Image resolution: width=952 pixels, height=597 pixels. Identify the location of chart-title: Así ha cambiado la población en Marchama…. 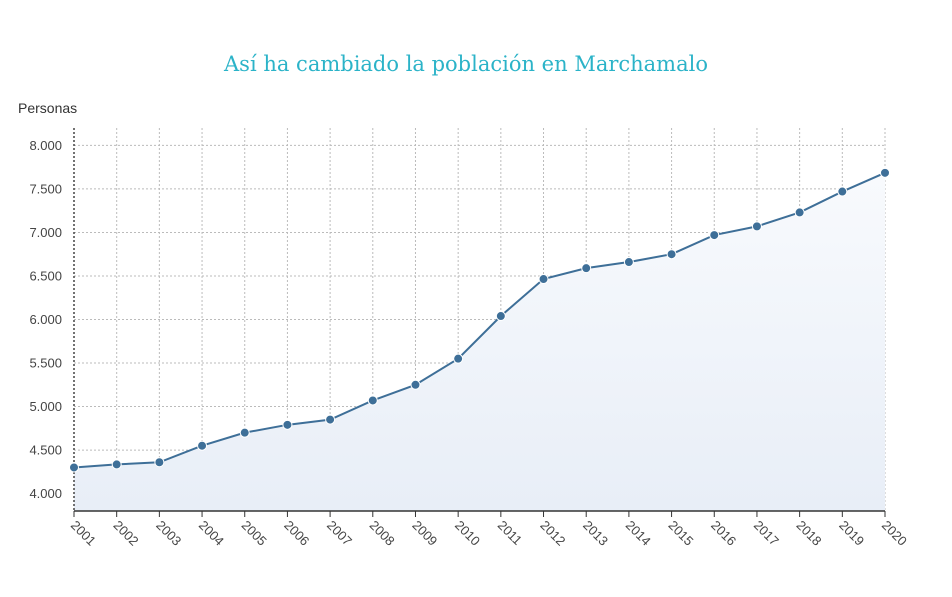
(466, 64).